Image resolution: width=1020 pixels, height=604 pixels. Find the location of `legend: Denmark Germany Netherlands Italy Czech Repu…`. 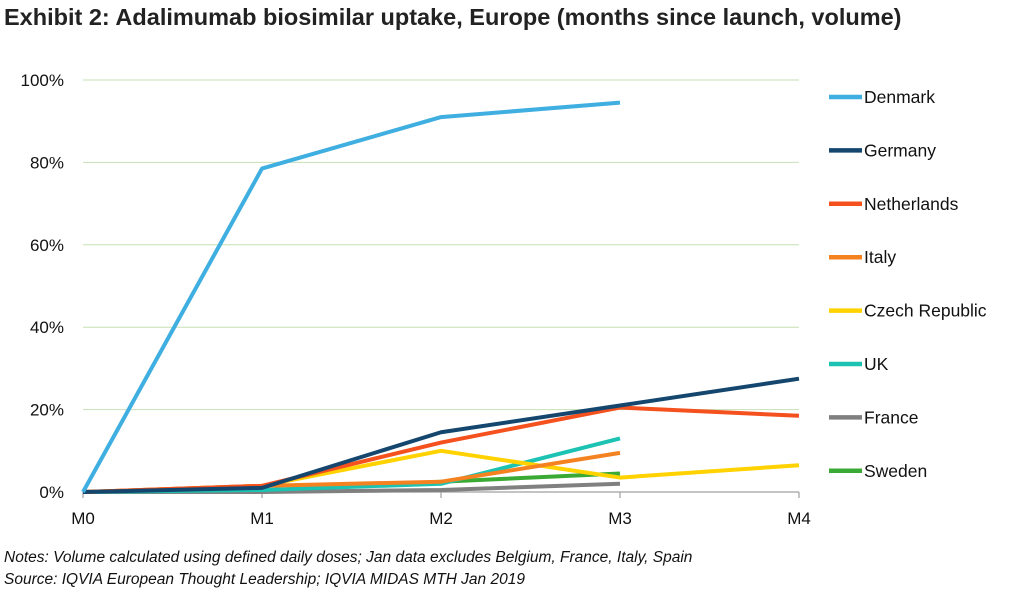

legend: Denmark Germany Netherlands Italy Czech Repu… is located at coordinates (908, 284).